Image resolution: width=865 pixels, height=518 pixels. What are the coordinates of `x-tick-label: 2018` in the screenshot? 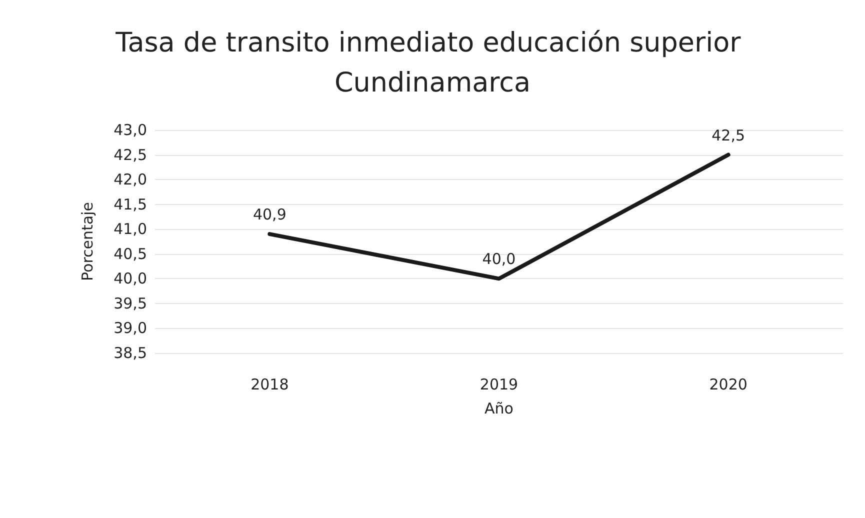 It's located at (269, 385).